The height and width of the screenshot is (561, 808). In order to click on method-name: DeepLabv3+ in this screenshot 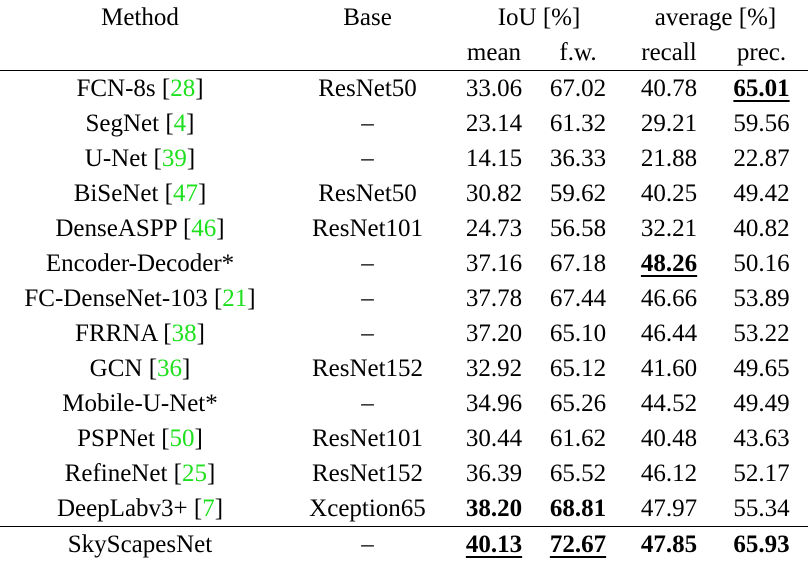, I will do `click(122, 508)`.